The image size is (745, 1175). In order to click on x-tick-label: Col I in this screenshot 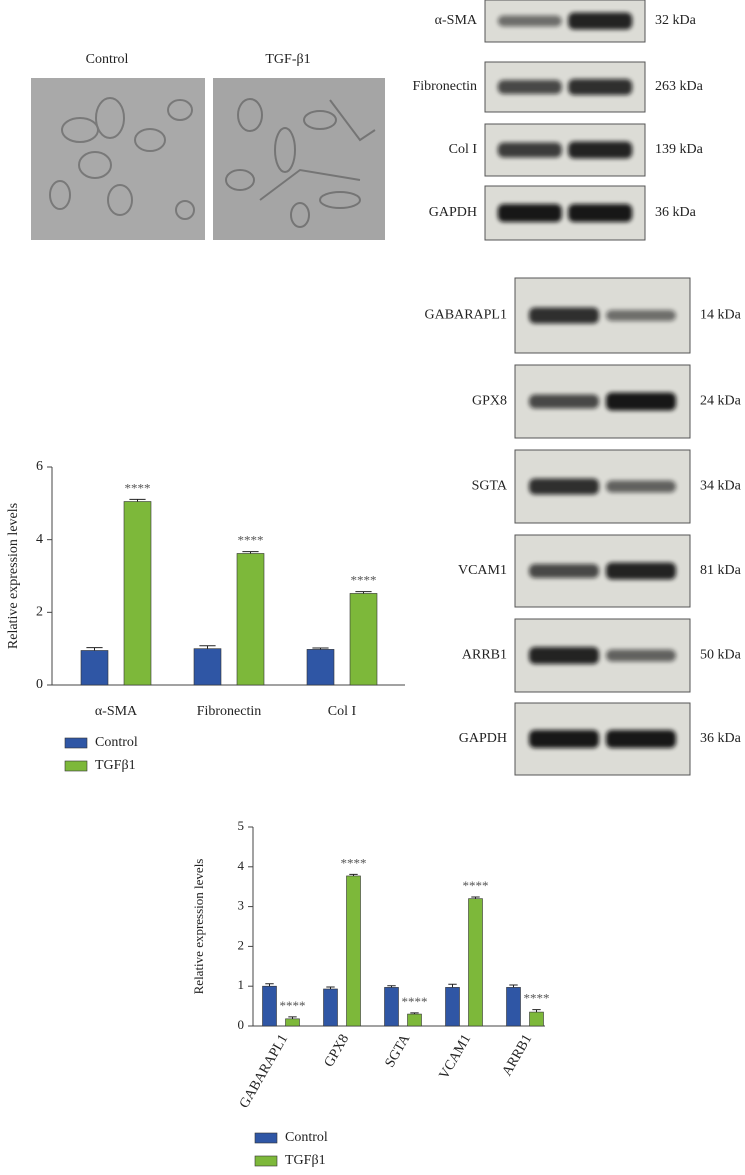, I will do `click(342, 711)`.